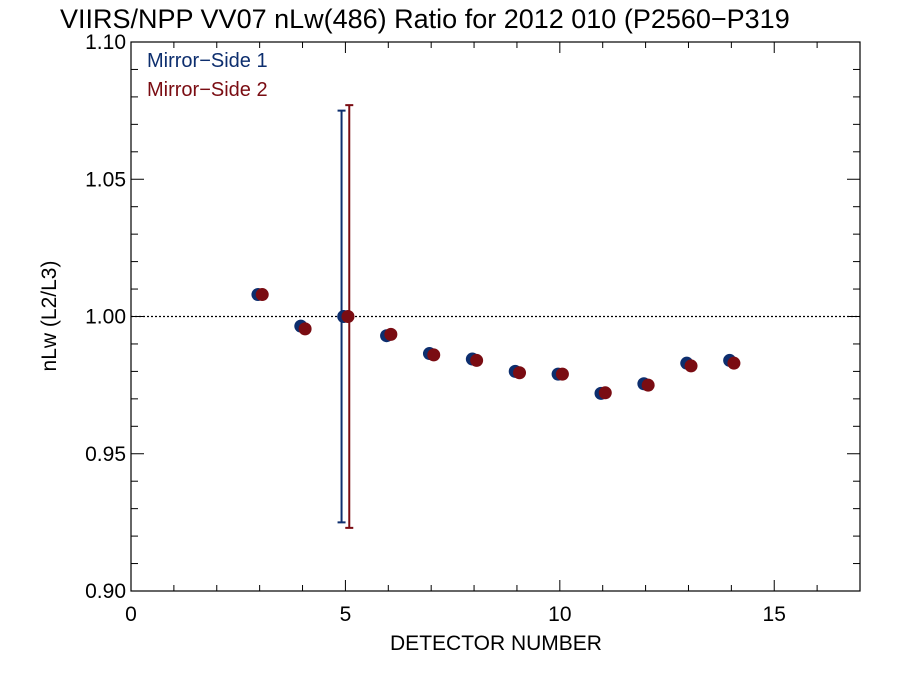  What do you see at coordinates (207, 90) in the screenshot?
I see `legend-entry-mirror-side-2: Mirror−Side 2` at bounding box center [207, 90].